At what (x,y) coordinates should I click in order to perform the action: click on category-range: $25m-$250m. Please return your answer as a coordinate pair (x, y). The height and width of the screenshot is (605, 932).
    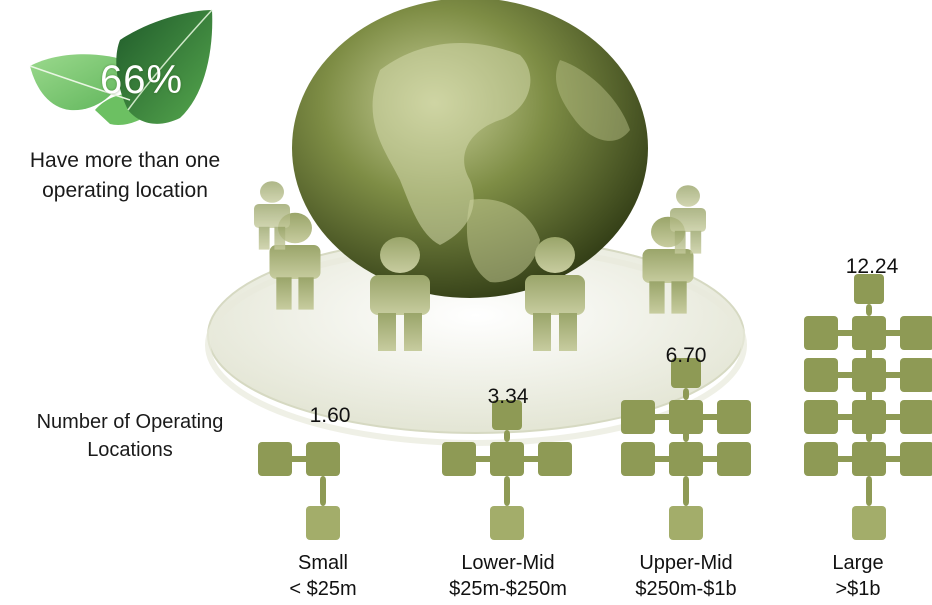
    Looking at the image, I should click on (508, 589).